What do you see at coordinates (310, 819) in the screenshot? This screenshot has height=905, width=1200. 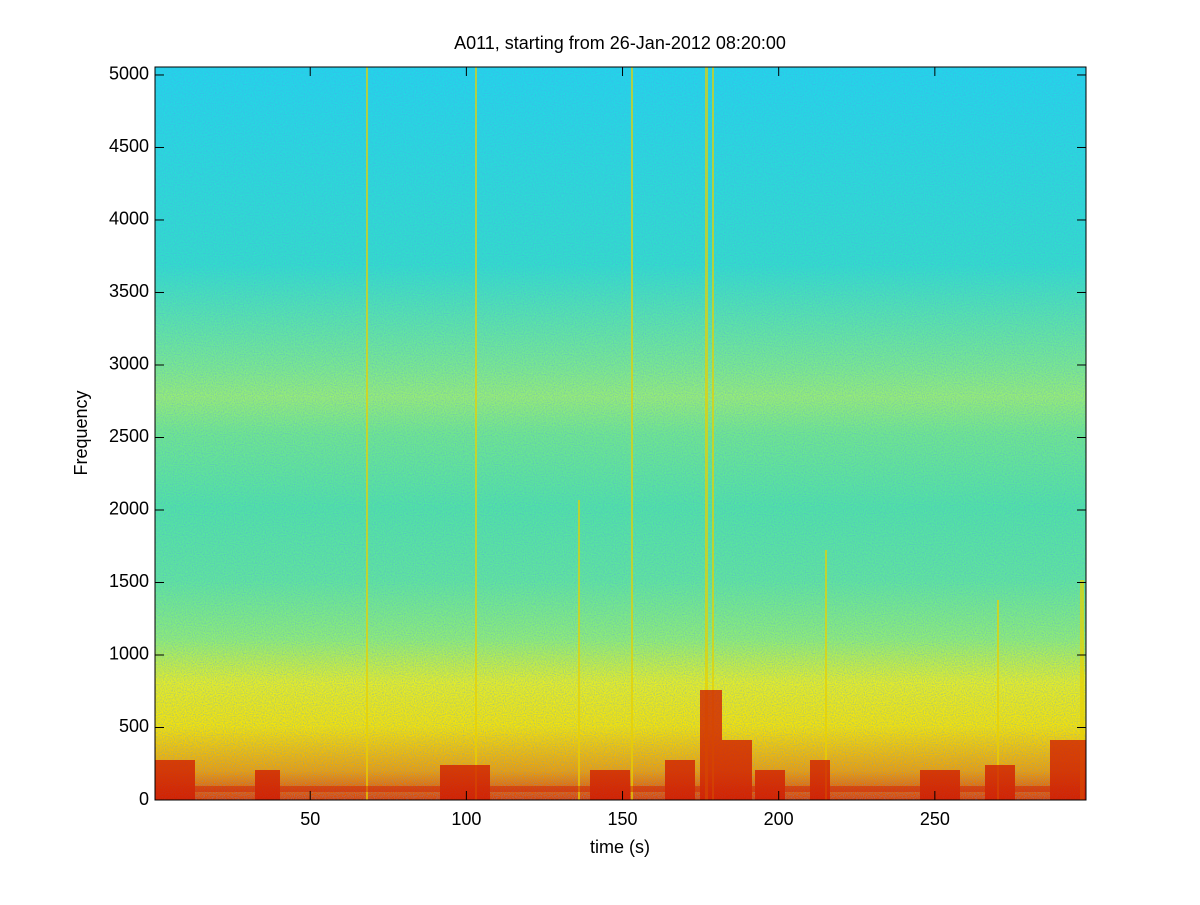 I see `x-tick-label: 50` at bounding box center [310, 819].